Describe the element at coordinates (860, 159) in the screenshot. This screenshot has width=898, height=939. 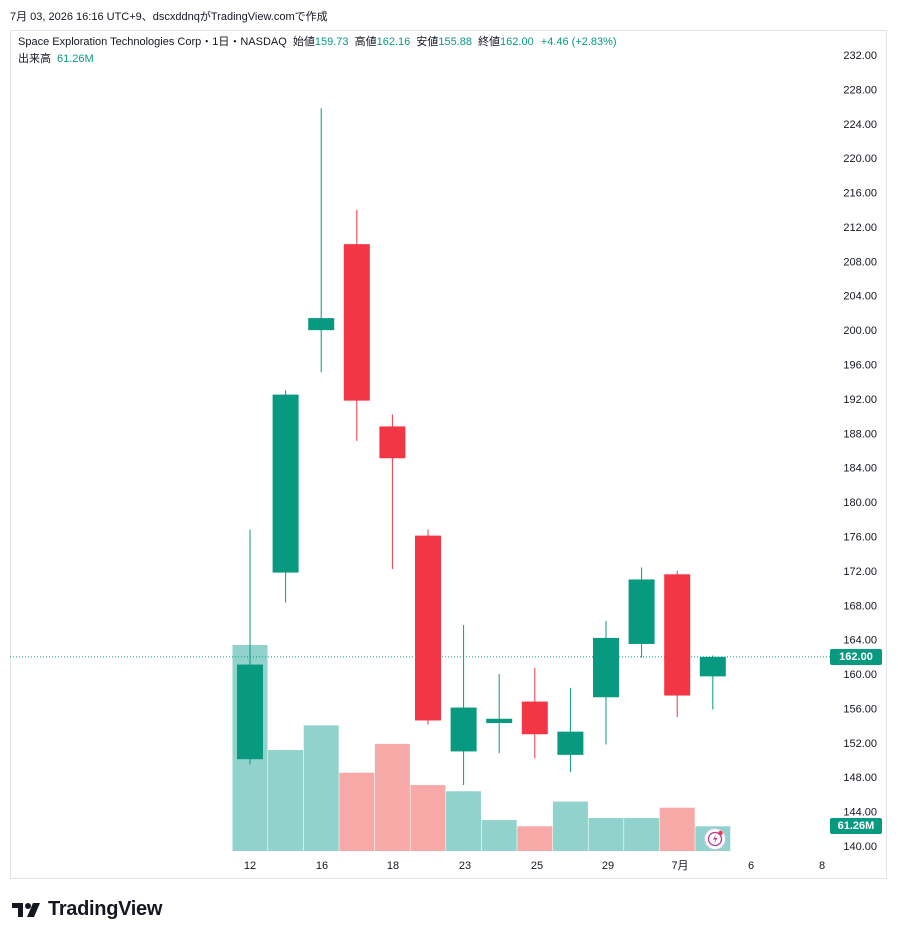
I see `y-tick-label: 220.00` at that location.